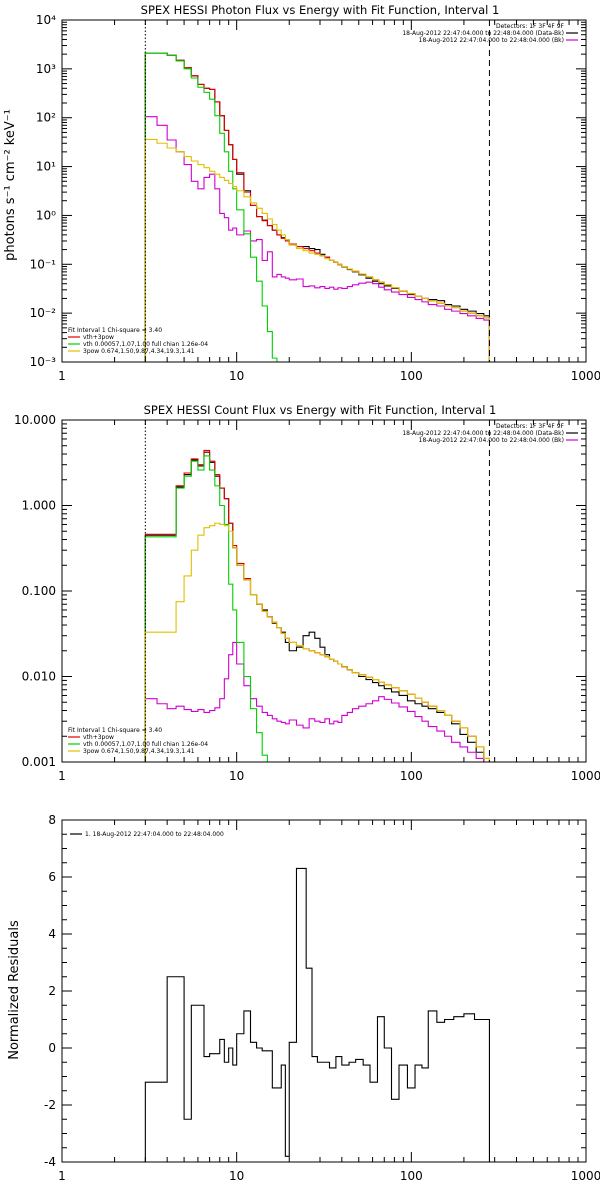 The height and width of the screenshot is (1200, 600). I want to click on residuals-ytick-label: -4, so click(50, 1162).